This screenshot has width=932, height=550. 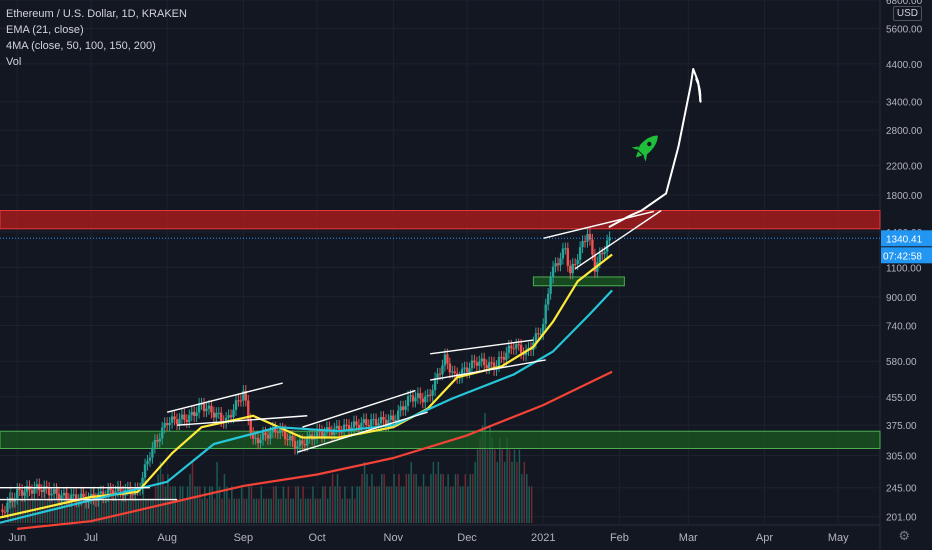 I want to click on legend-symbol: Ethereum / U.S. Dollar, 1D, KRAKEN, so click(x=96, y=14).